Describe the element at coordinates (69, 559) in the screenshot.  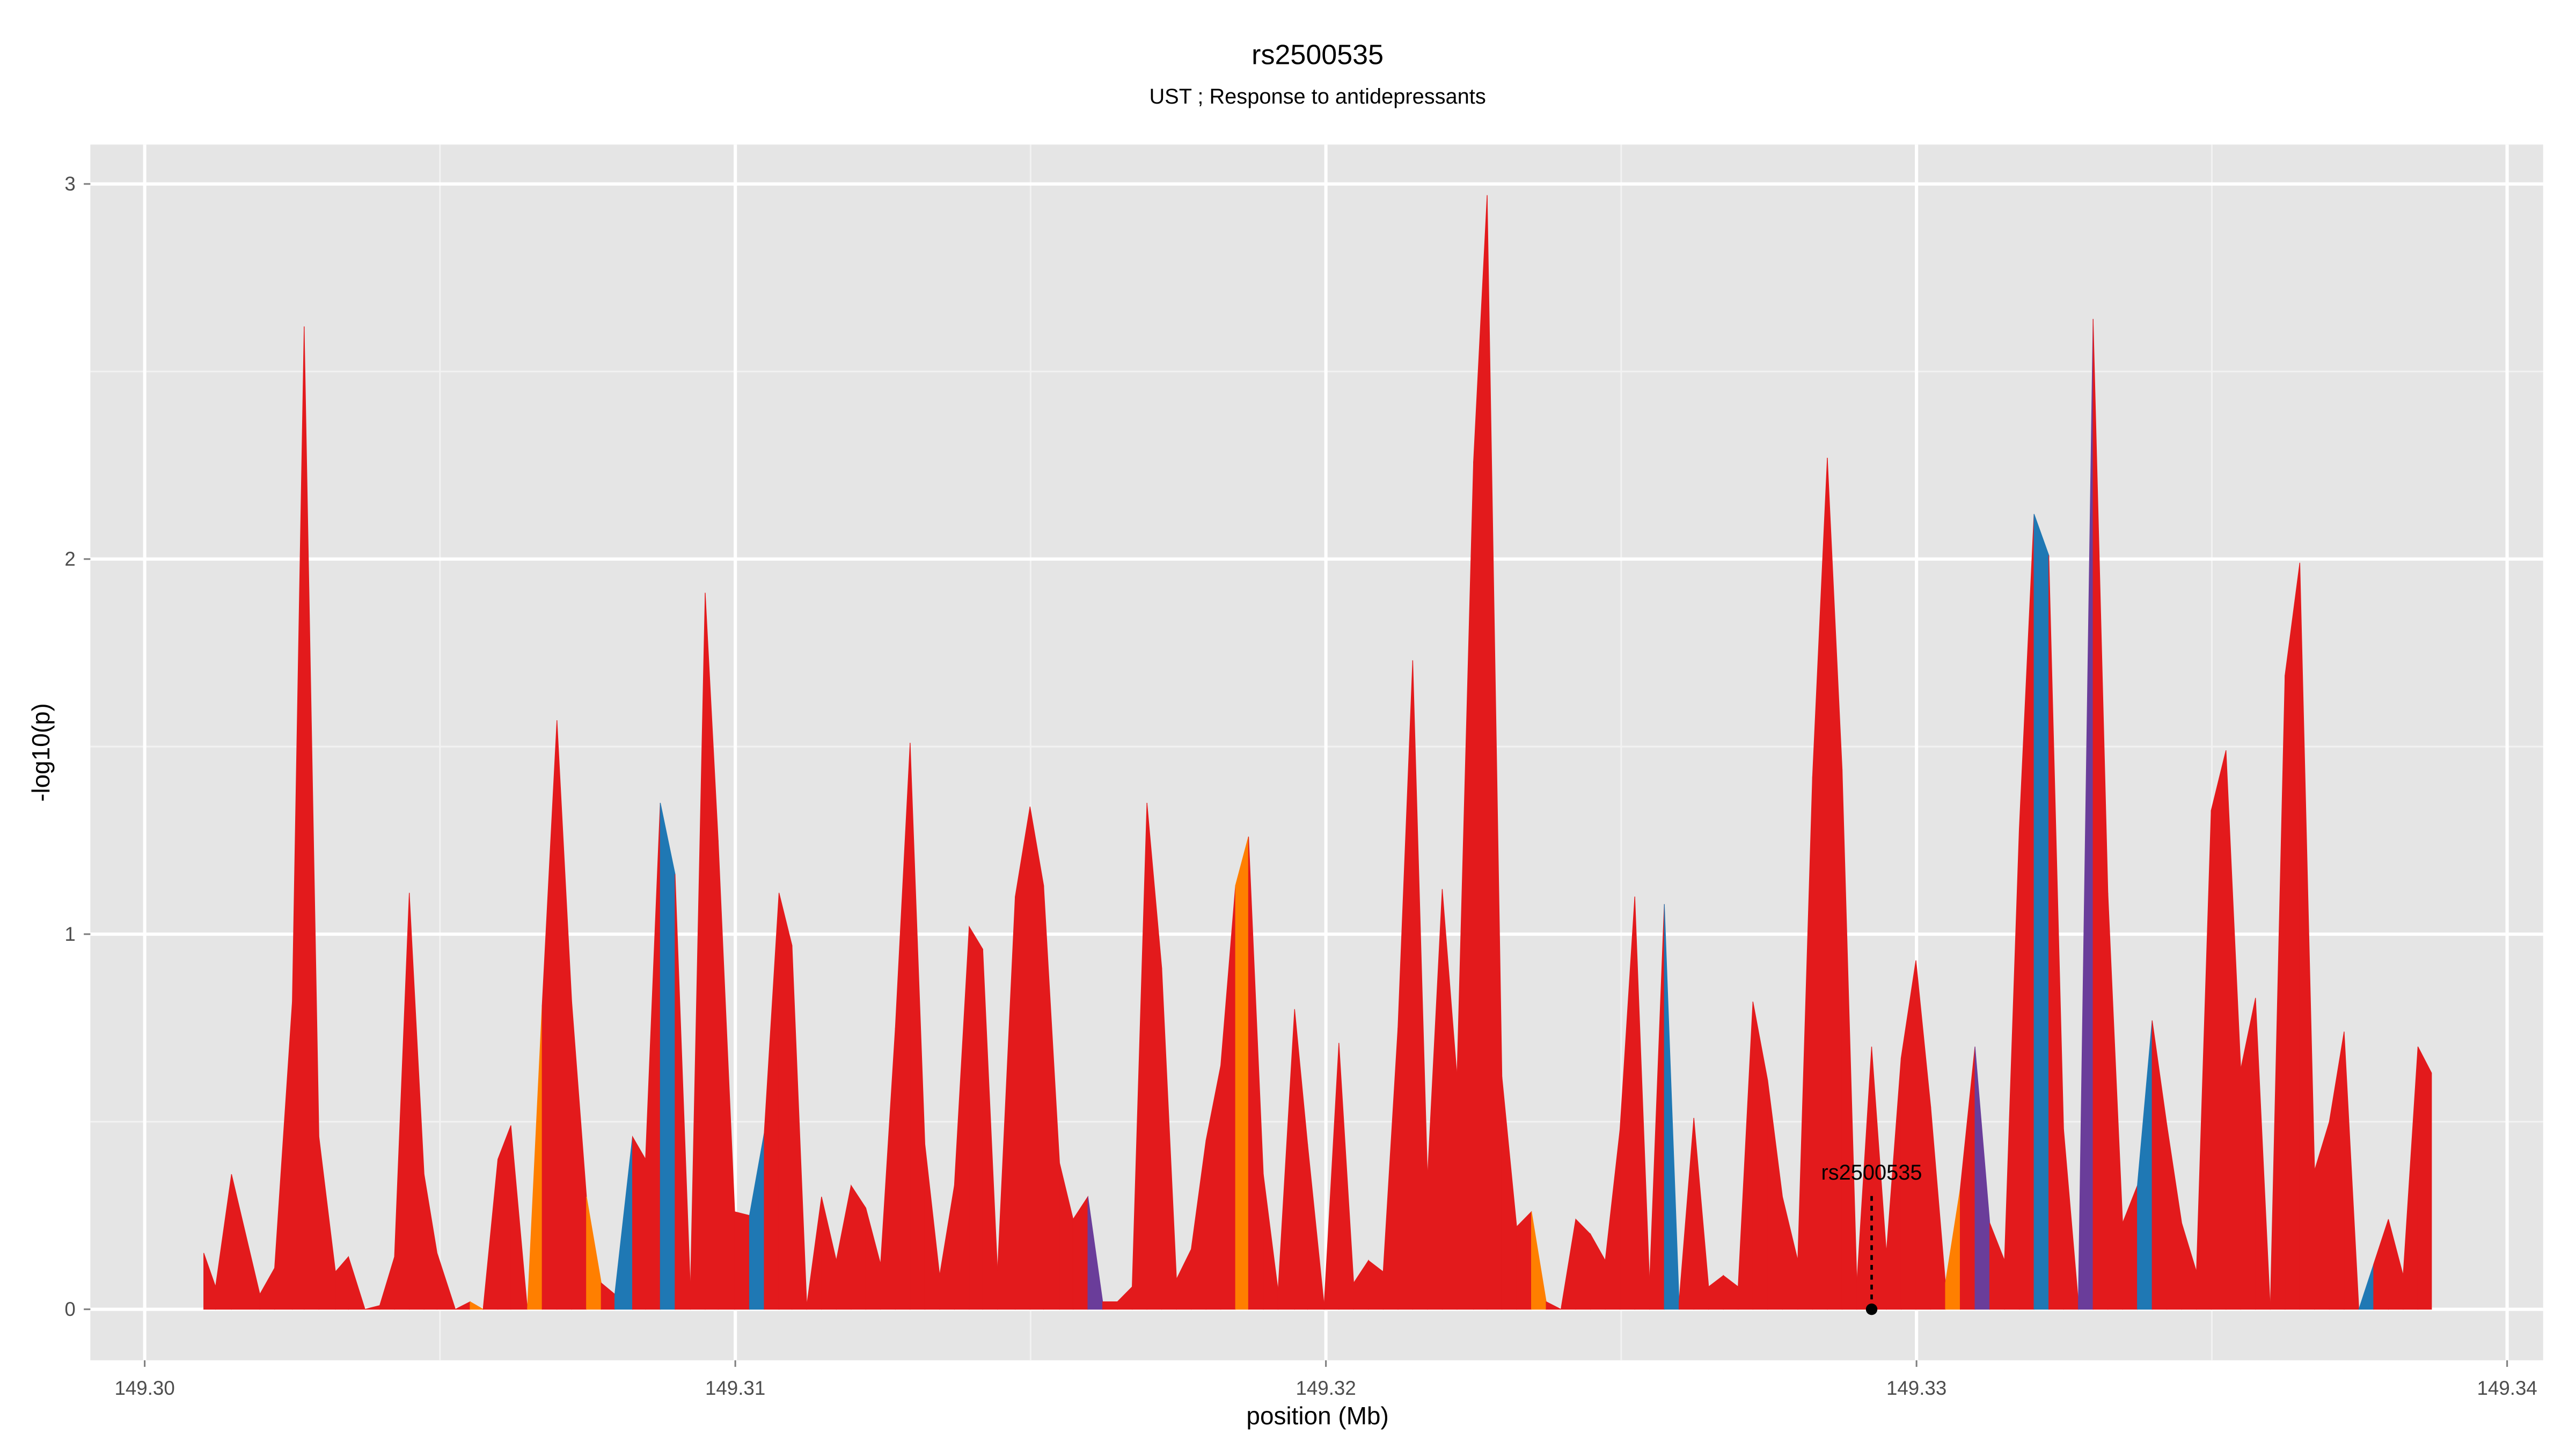
I see `y-tick-label: 2` at that location.